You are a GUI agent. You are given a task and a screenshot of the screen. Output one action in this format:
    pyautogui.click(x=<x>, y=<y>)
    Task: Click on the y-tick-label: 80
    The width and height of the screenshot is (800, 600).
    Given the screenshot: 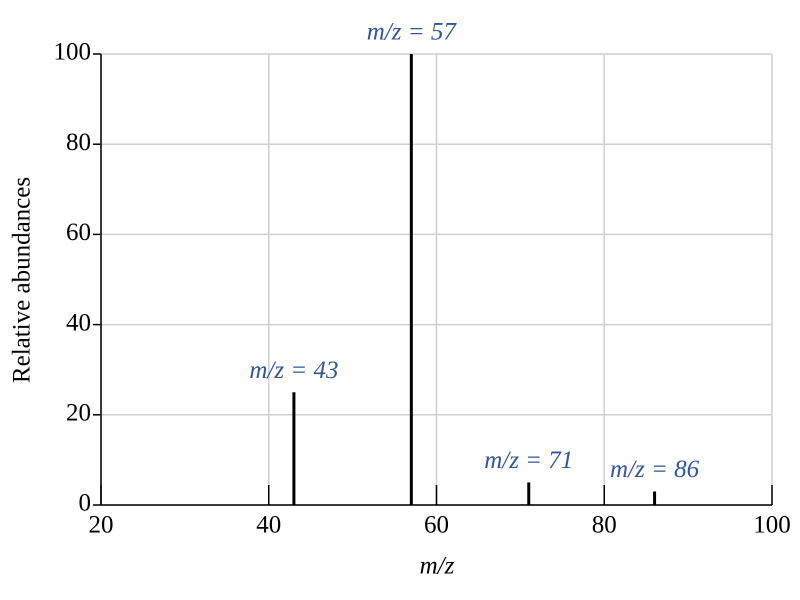 What is the action you would take?
    pyautogui.click(x=78, y=142)
    